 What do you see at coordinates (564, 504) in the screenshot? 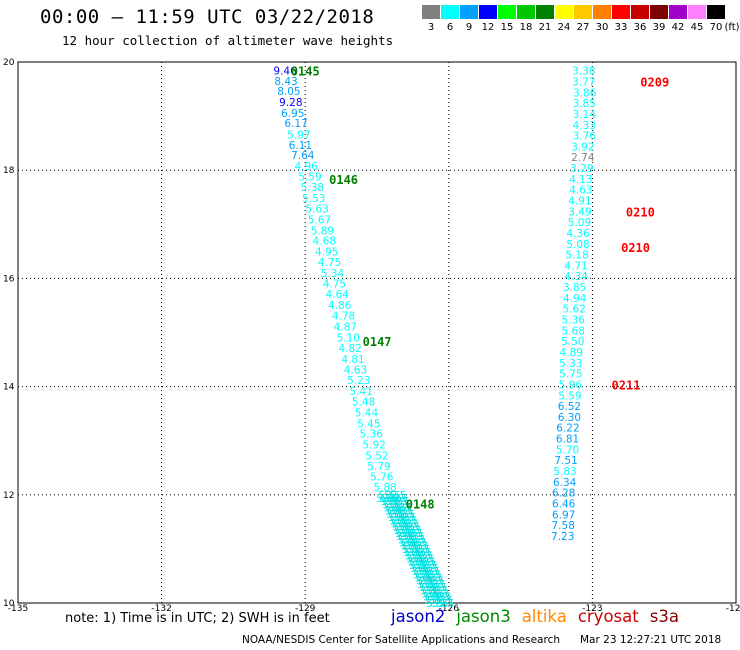
I see `wave-height-value: 6.46` at bounding box center [564, 504].